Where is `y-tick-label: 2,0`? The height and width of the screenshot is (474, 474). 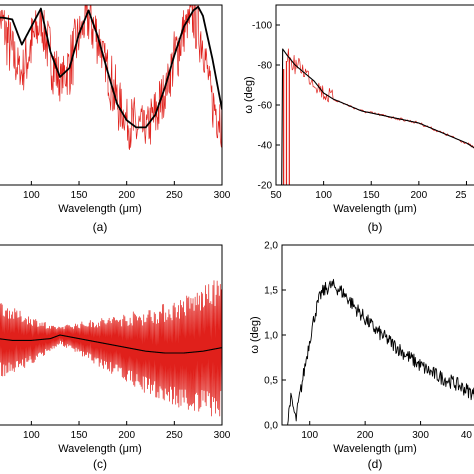
y-tick-label: 2,0 is located at coordinates (271, 246).